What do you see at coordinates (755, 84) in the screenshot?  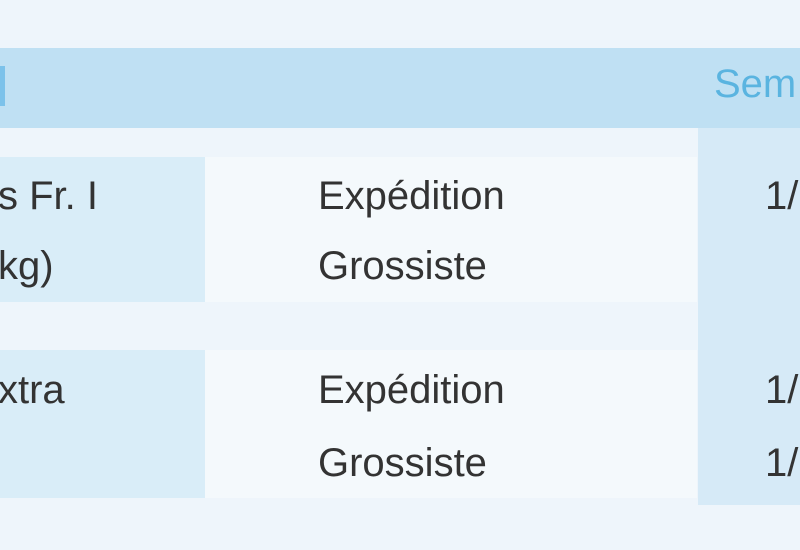 I see `header-title: Sem` at bounding box center [755, 84].